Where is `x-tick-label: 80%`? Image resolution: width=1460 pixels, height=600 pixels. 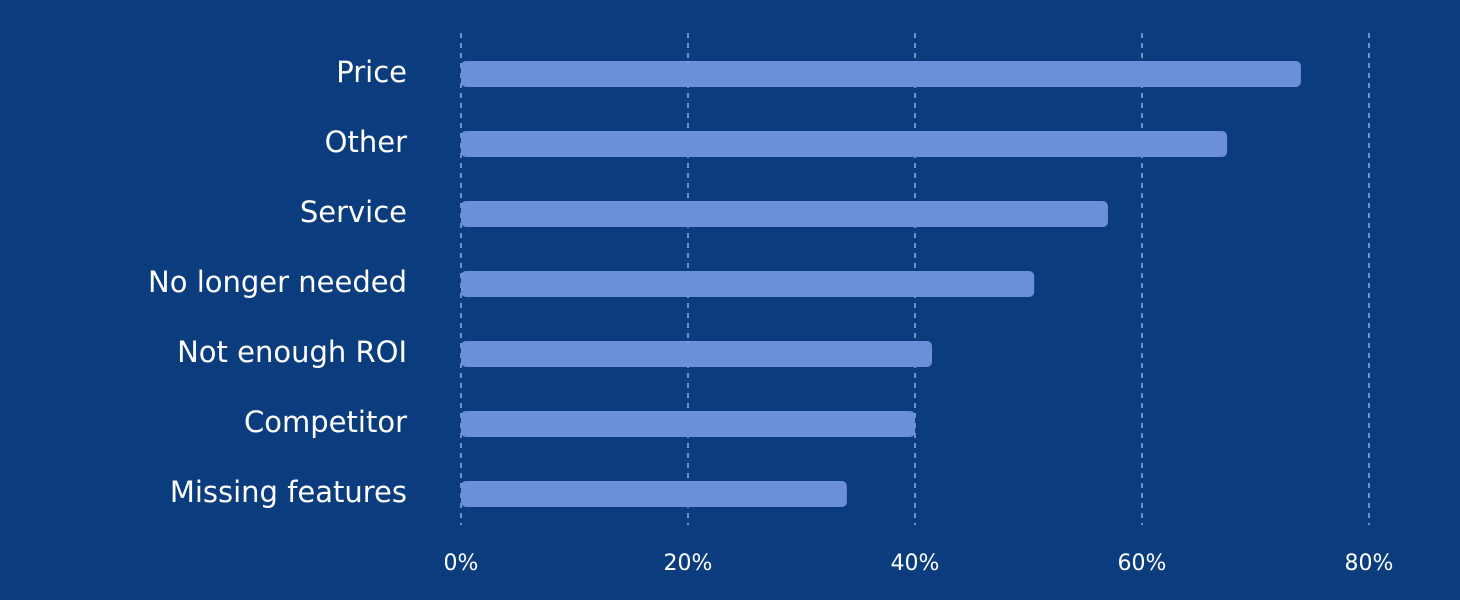 x-tick-label: 80% is located at coordinates (1369, 563).